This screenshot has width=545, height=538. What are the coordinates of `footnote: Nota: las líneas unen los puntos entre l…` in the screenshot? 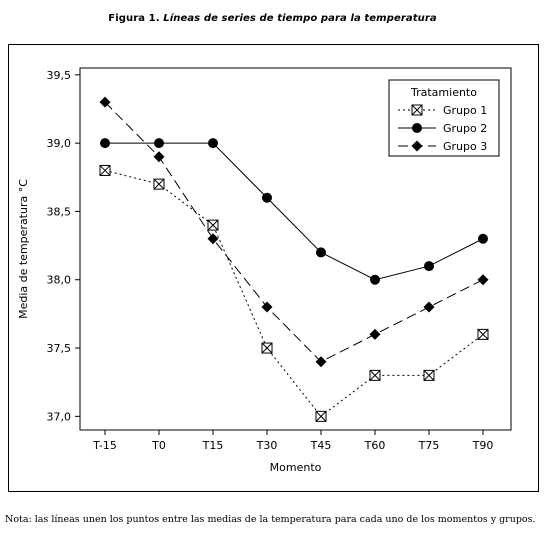 It's located at (270, 519).